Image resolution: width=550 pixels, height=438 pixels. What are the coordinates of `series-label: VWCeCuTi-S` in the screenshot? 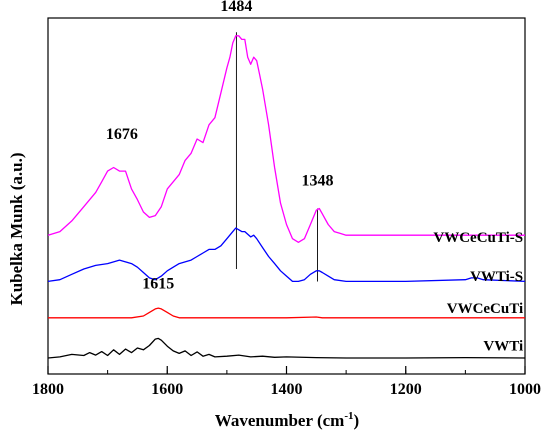 It's located at (478, 238).